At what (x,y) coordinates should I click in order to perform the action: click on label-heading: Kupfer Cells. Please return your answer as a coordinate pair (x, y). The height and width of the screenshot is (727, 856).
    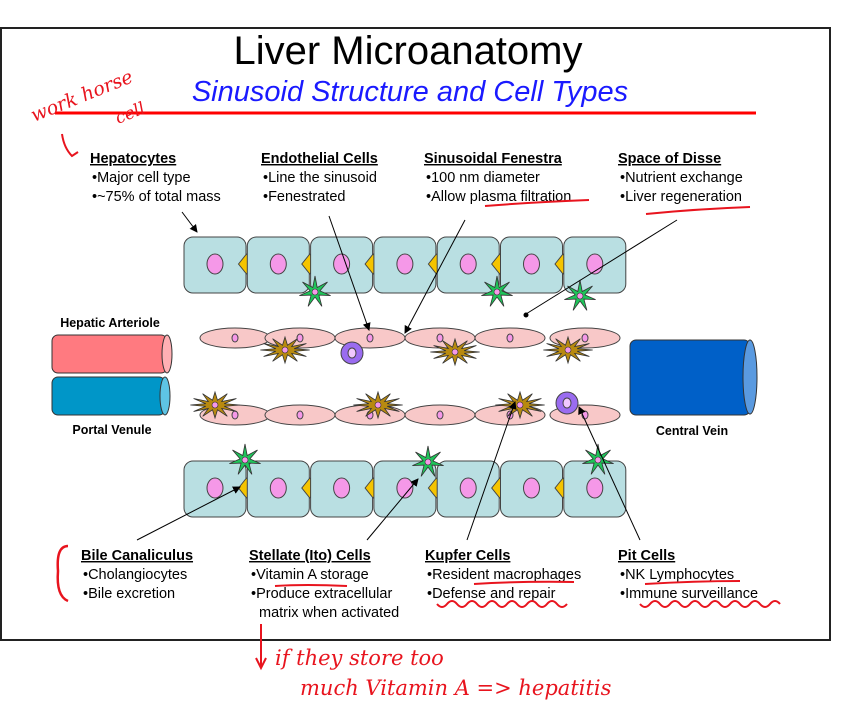
    Looking at the image, I should click on (467, 556).